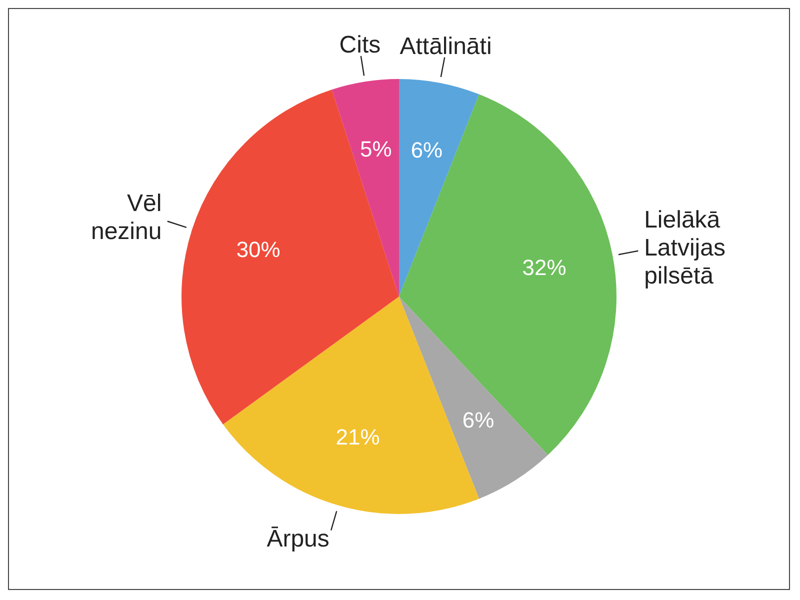 The height and width of the screenshot is (600, 800). I want to click on data-label: 5%, so click(376, 149).